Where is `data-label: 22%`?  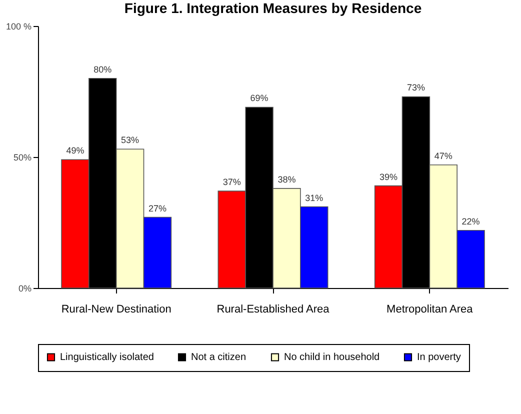 data-label: 22% is located at coordinates (471, 221).